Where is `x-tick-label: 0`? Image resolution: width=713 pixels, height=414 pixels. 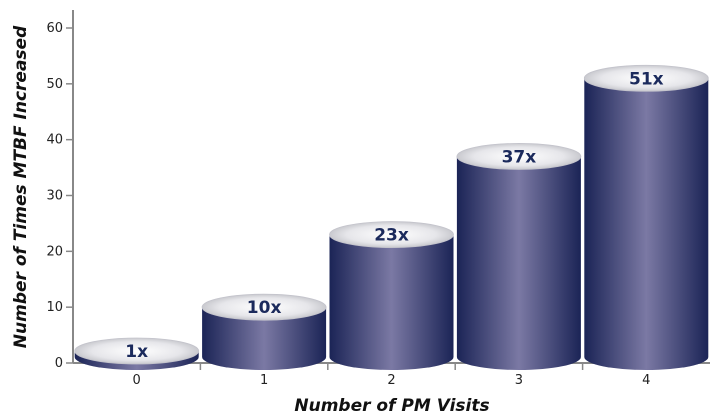
x-tick-label: 0 is located at coordinates (137, 380).